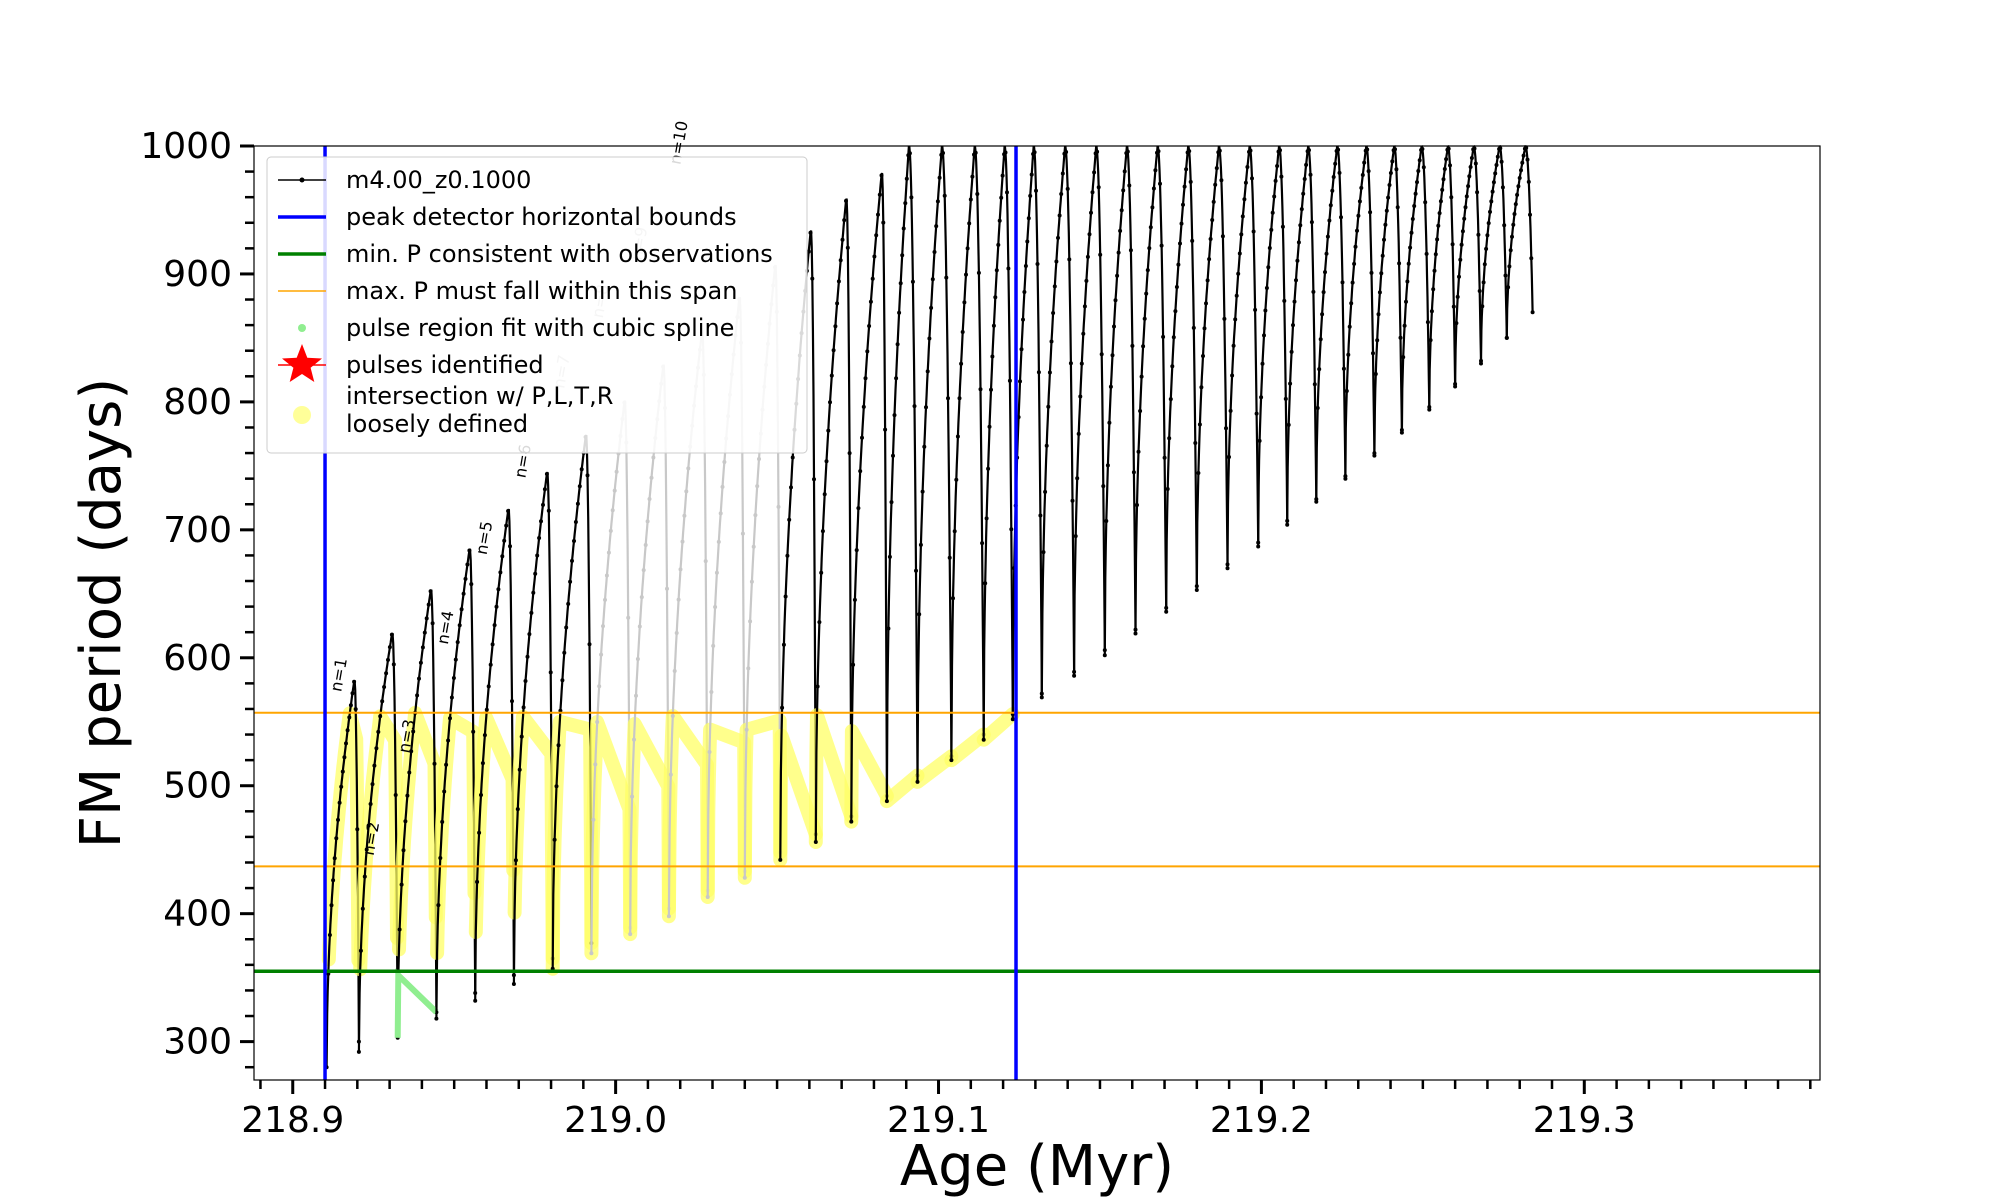 The width and height of the screenshot is (2000, 1200). I want to click on legend-swatch-dot, so click(302, 180).